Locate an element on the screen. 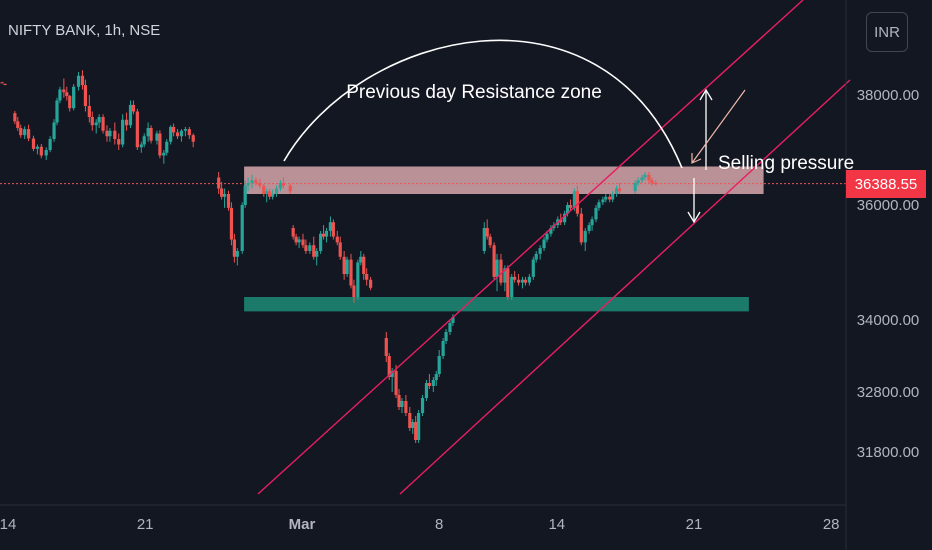 The width and height of the screenshot is (932, 550). price-tick-label: 38000.00 is located at coordinates (888, 95).